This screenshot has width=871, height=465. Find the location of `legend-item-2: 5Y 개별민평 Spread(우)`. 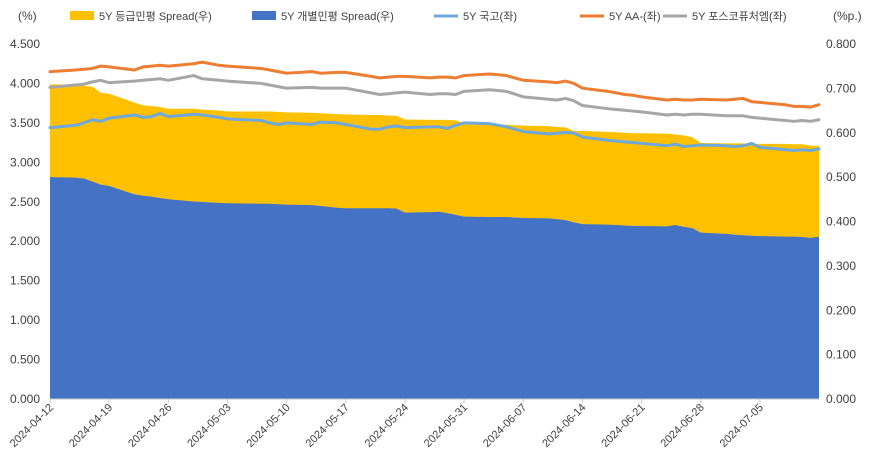

legend-item-2: 5Y 개별민평 Spread(우) is located at coordinates (323, 16).